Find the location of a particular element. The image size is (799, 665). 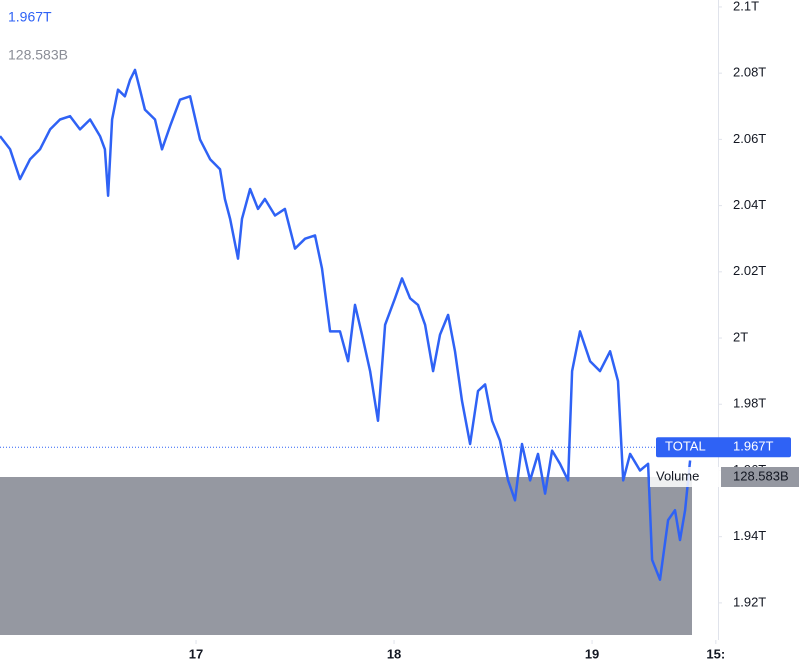

x-tick-label: 19 is located at coordinates (592, 653).